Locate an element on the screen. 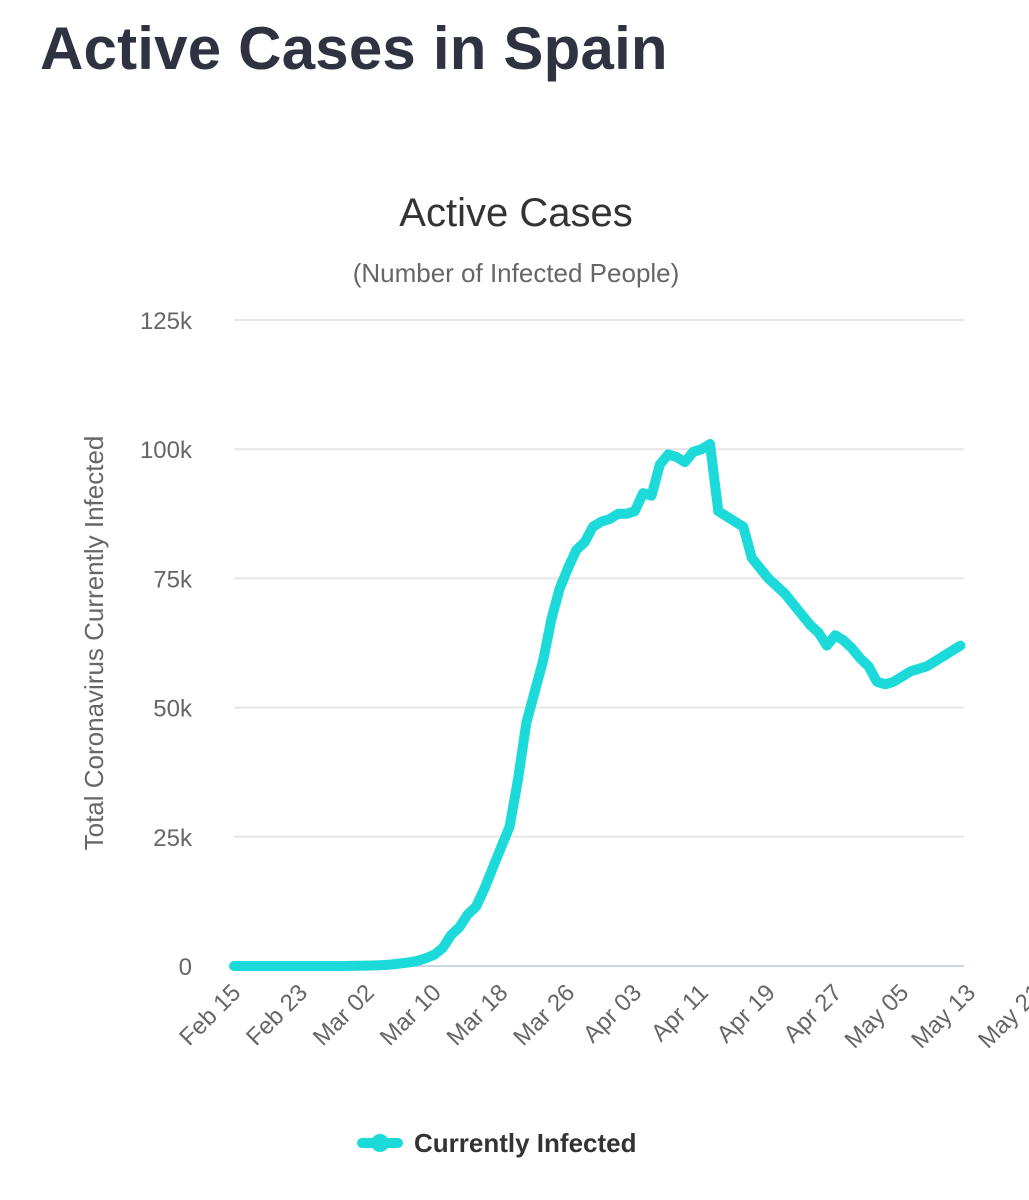  y-axis-label: Total Coronavirus Currently Infected is located at coordinates (94, 643).